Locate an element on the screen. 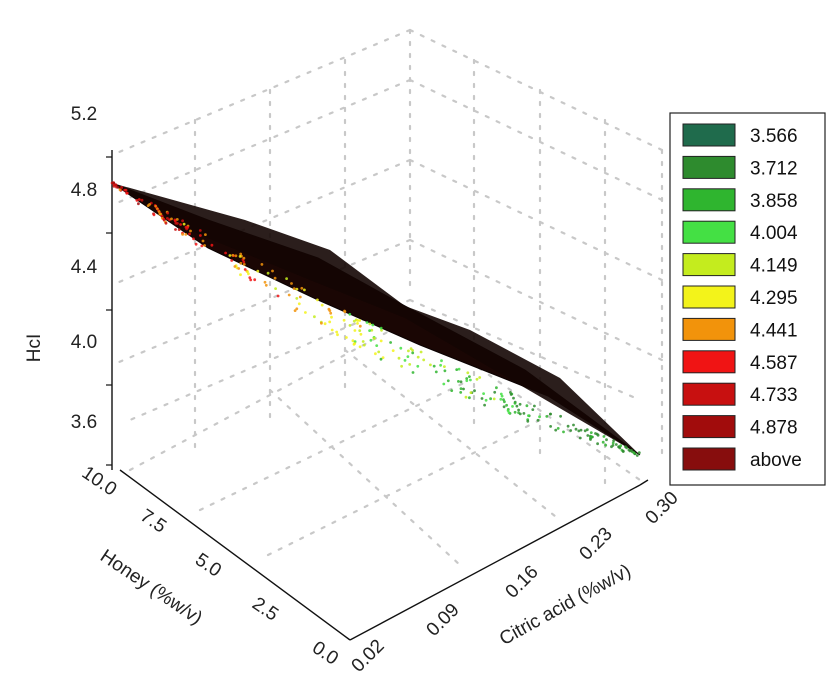 This screenshot has width=834, height=675. legend-label: above is located at coordinates (776, 460).